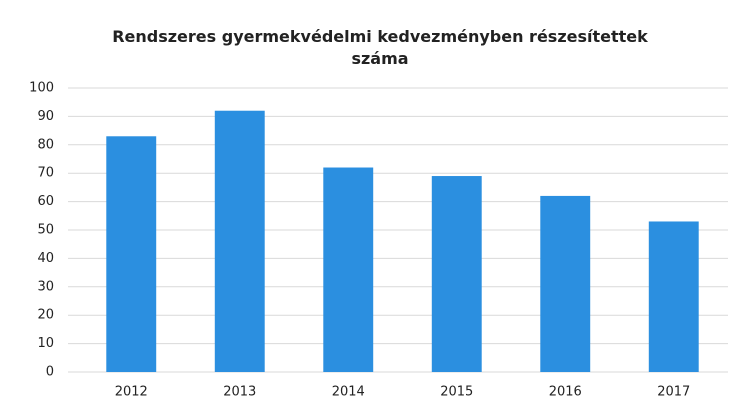 This screenshot has height=405, width=739. Describe the element at coordinates (45, 173) in the screenshot. I see `y-tick-label: 70` at that location.